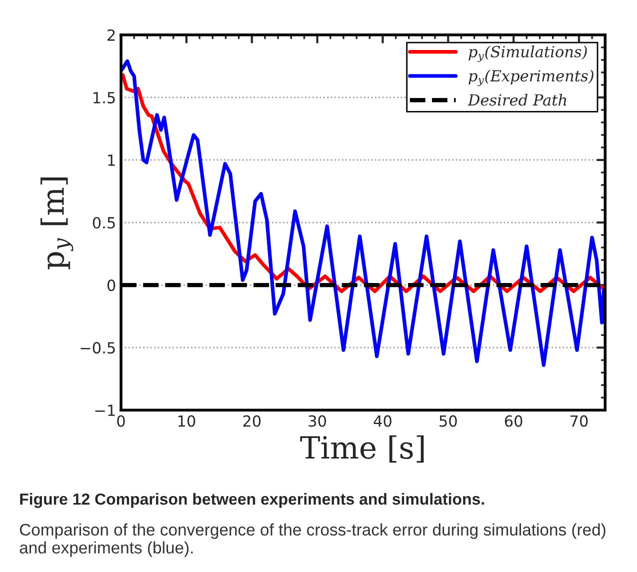 The image size is (637, 572). I want to click on x-tick-label: 20, so click(252, 421).